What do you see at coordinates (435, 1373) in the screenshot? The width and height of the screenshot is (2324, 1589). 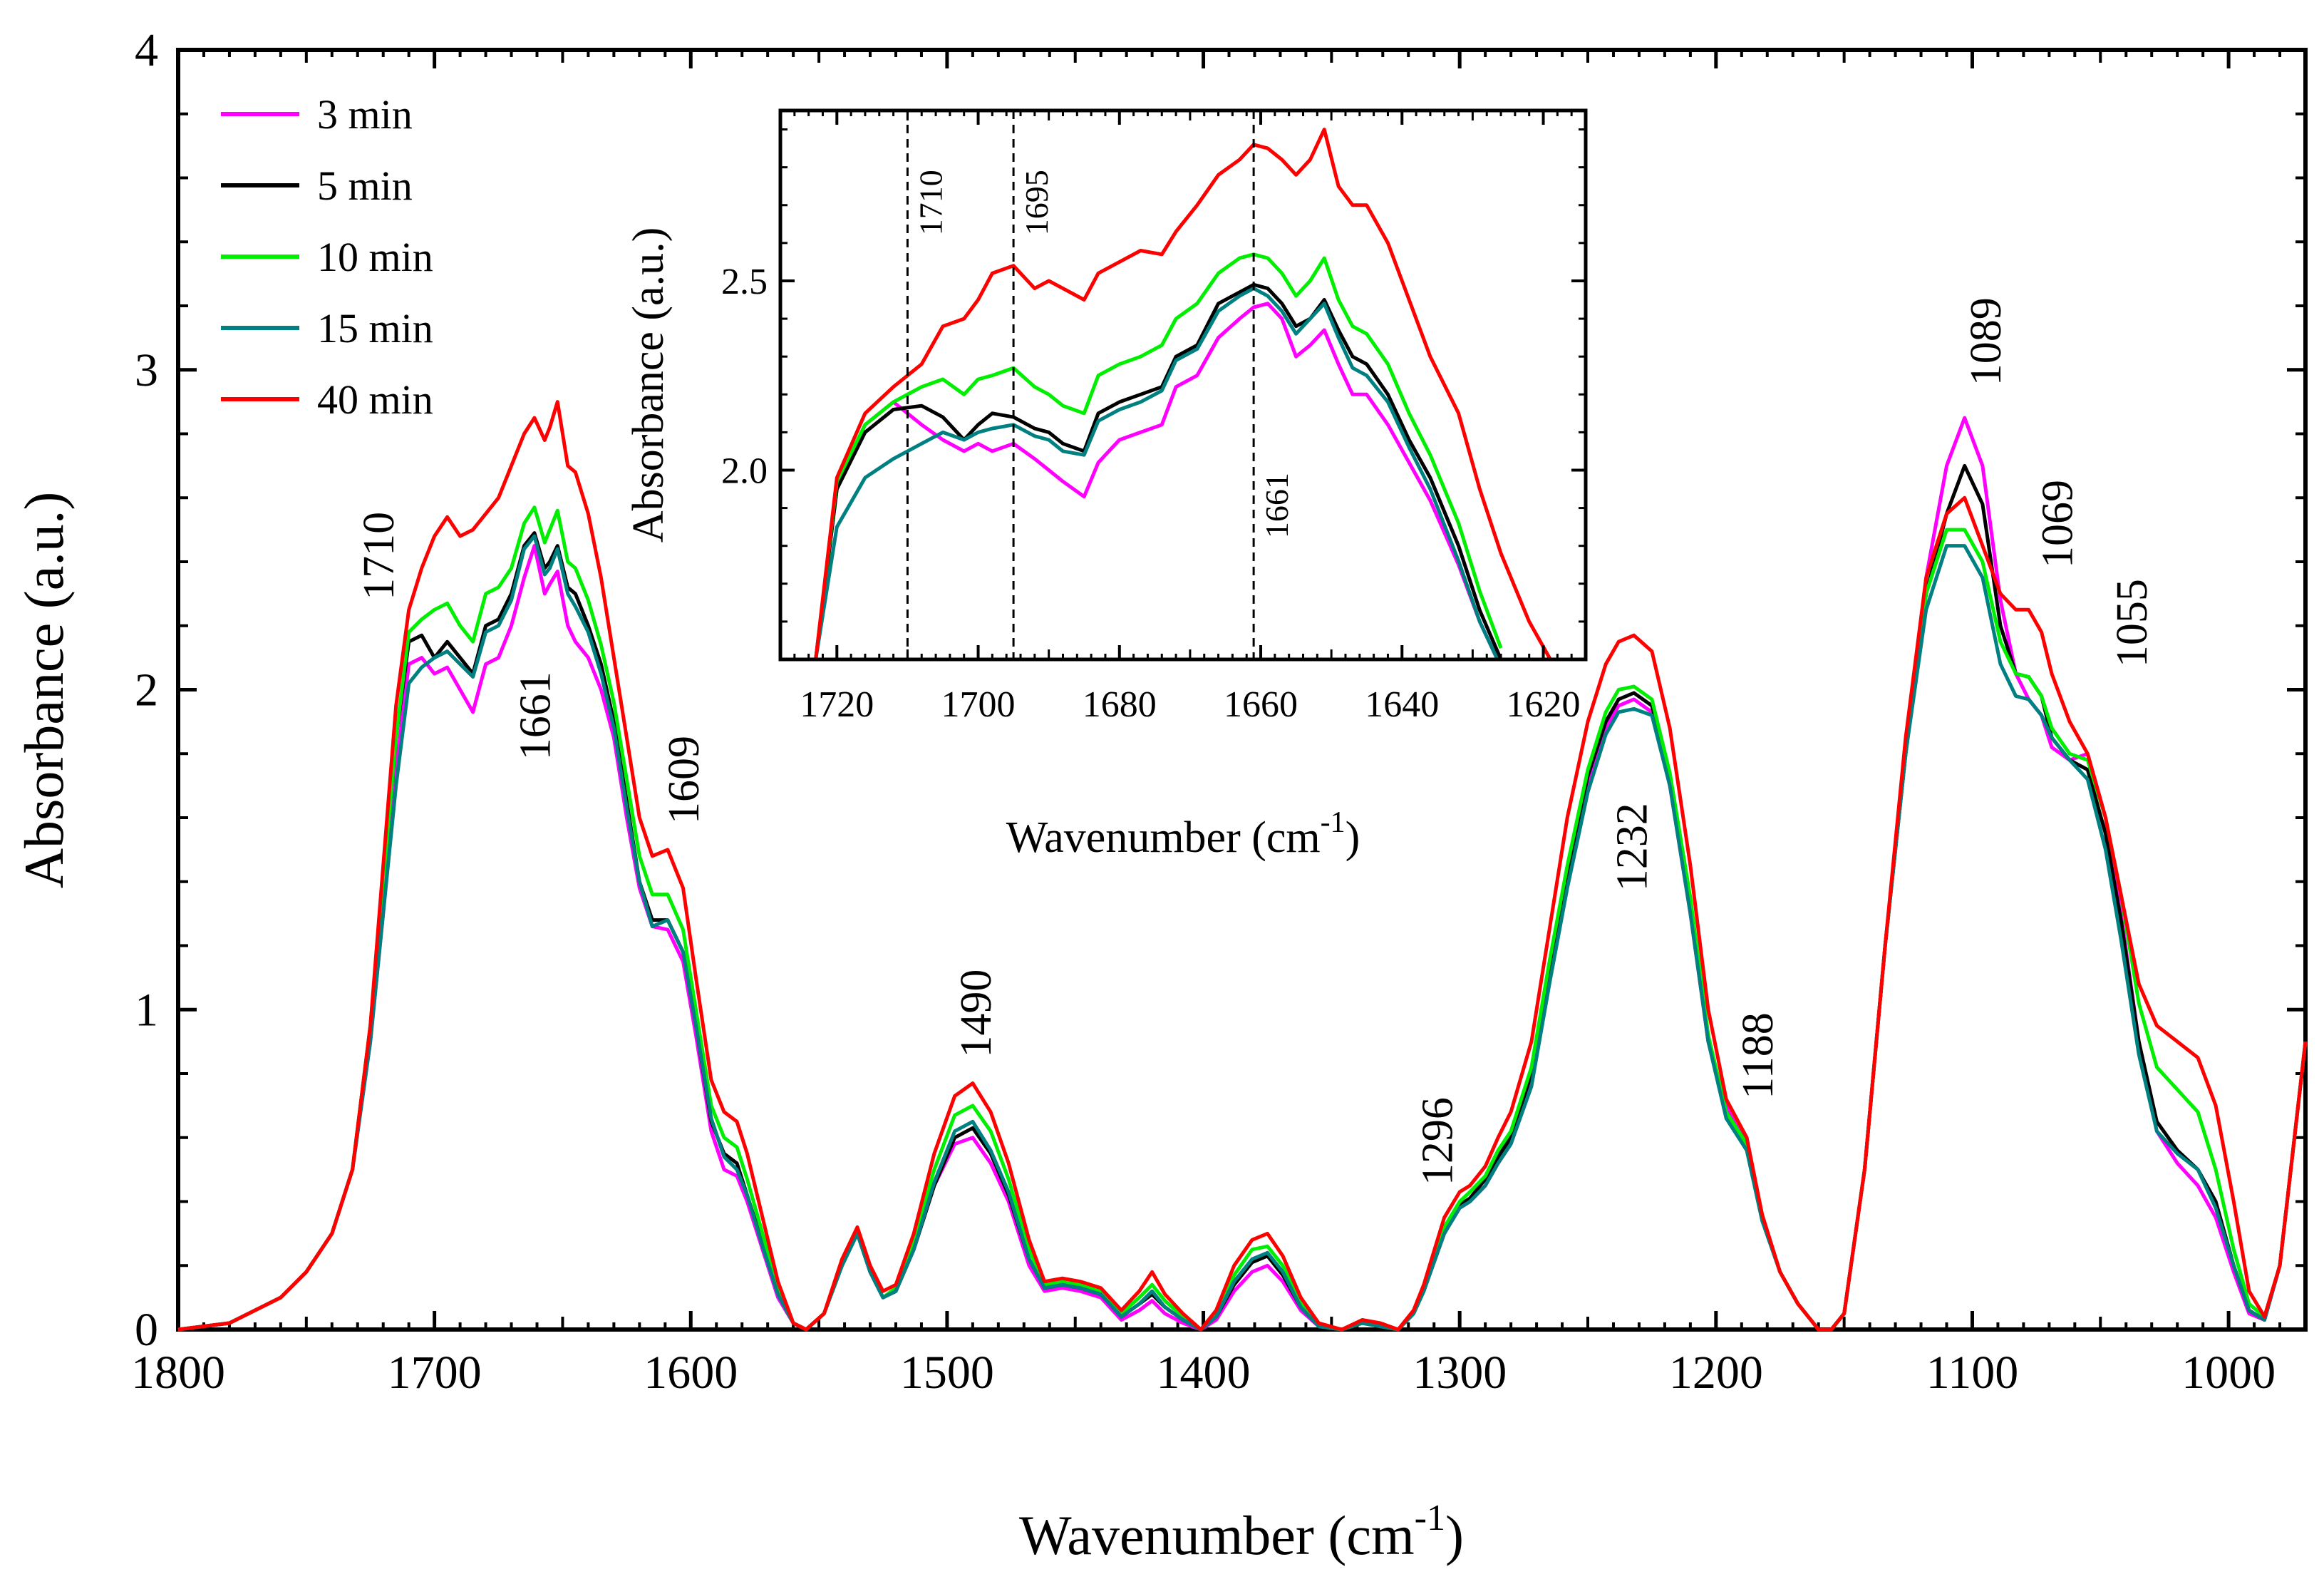 I see `x-tick-label: 1700` at bounding box center [435, 1373].